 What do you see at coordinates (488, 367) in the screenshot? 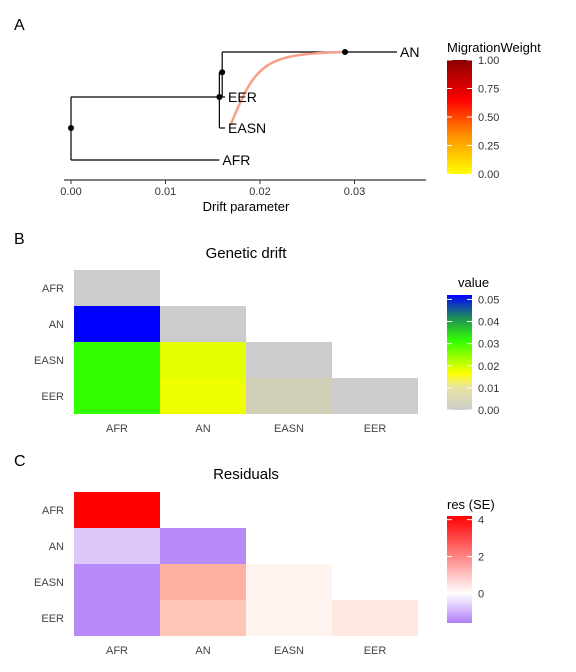
I see `legend-tick-label: 0.02` at bounding box center [488, 367].